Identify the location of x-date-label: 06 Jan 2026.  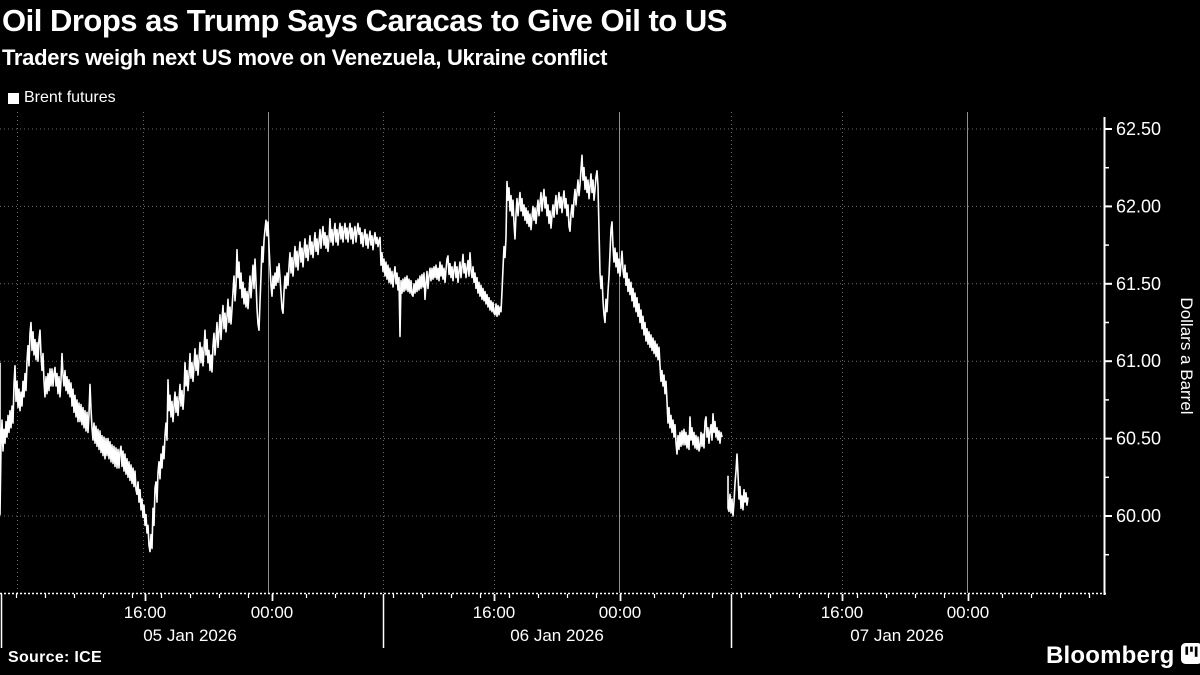
(557, 635).